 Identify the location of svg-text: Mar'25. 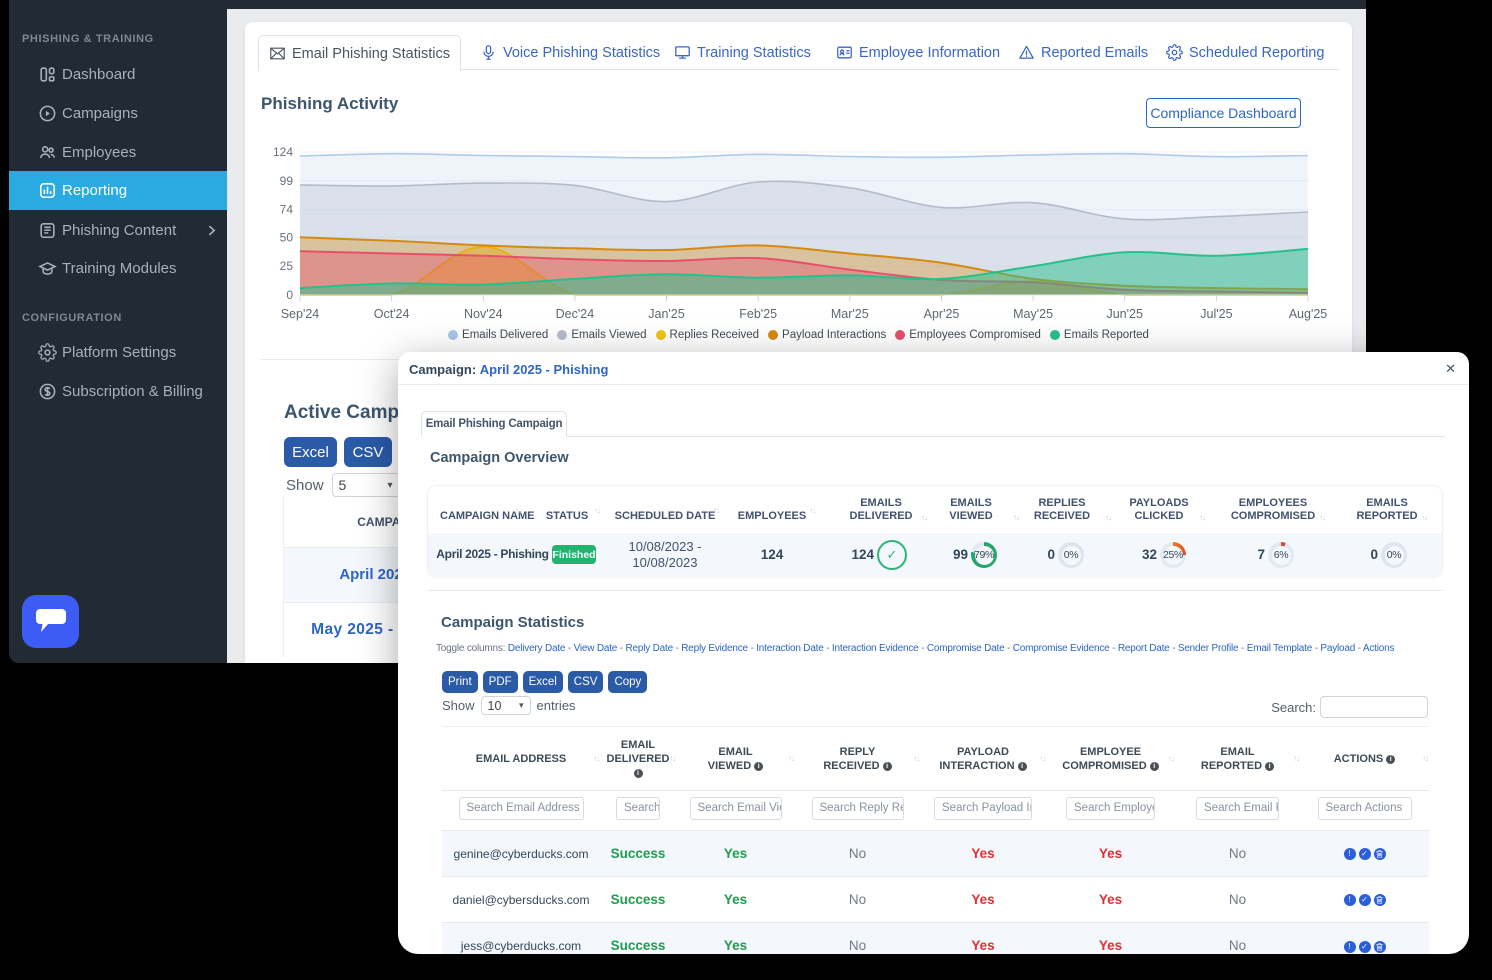
(850, 314).